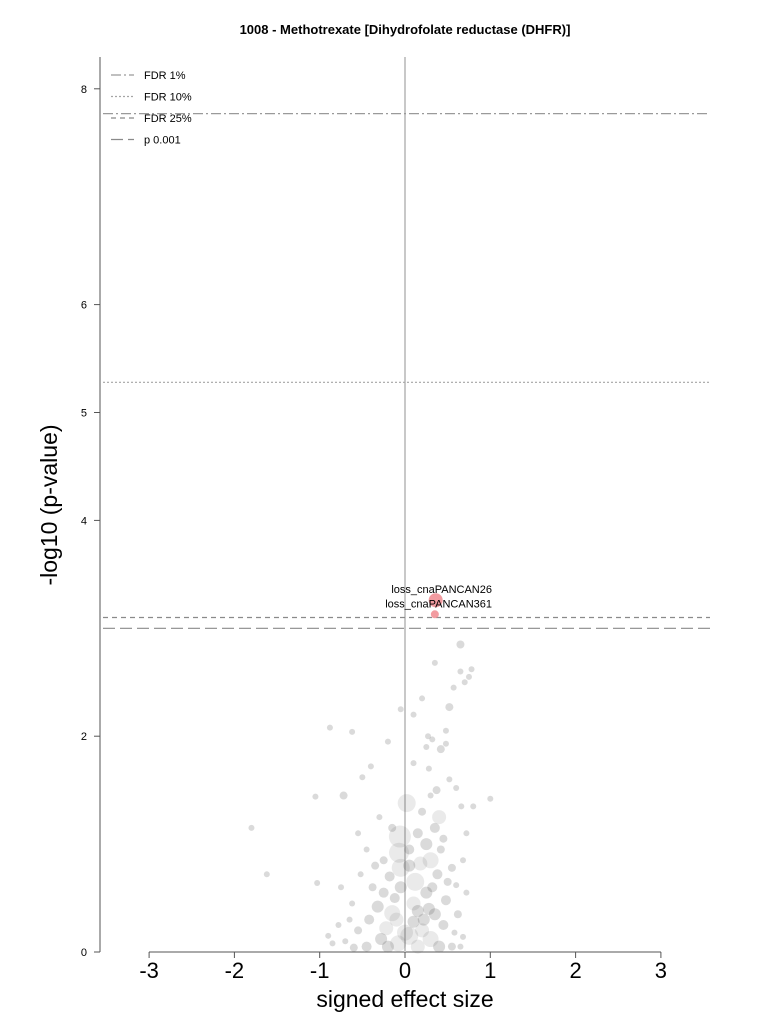 This screenshot has width=768, height=1024. I want to click on y-tick-label: 2, so click(84, 737).